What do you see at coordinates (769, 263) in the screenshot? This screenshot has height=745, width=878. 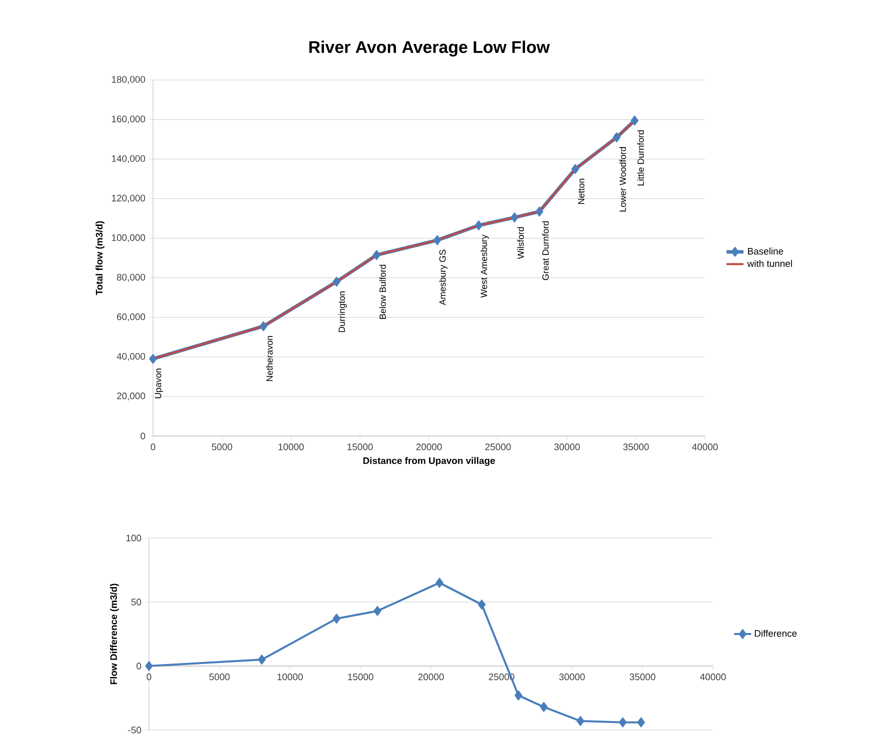 I see `legend-label: with tunnel` at bounding box center [769, 263].